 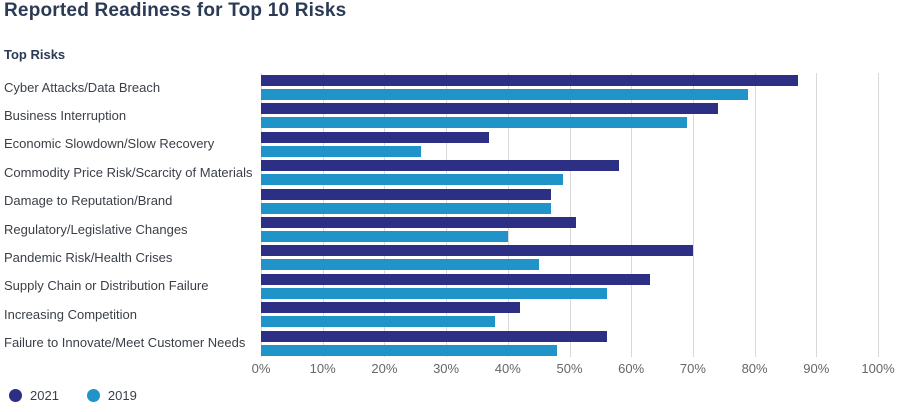 I want to click on legend-dot-2021, so click(x=15, y=395).